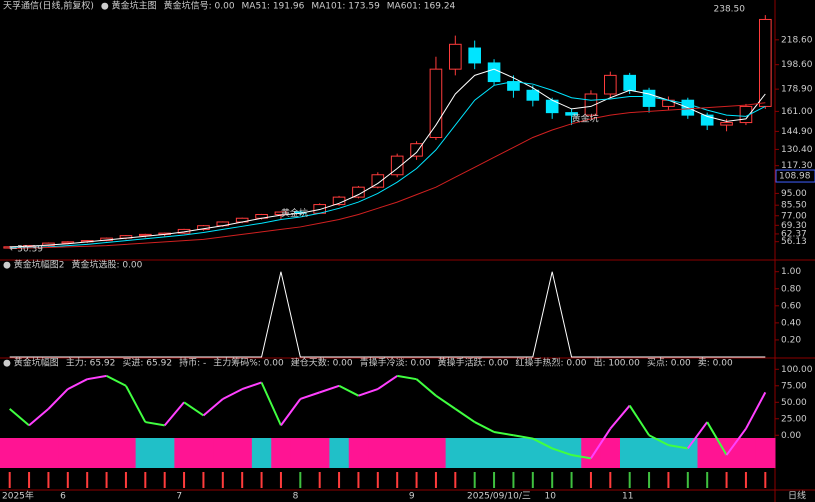 The height and width of the screenshot is (502, 815). What do you see at coordinates (794, 216) in the screenshot?
I see `y-tick-label: 77.00` at bounding box center [794, 216].